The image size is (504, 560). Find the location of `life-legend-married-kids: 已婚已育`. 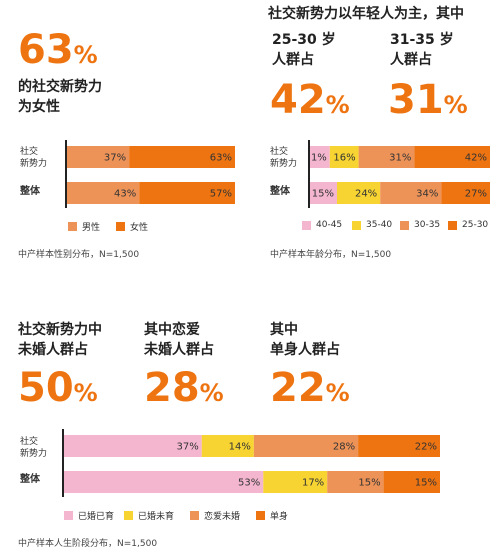

life-legend-married-kids: 已婚已育 is located at coordinates (89, 515).